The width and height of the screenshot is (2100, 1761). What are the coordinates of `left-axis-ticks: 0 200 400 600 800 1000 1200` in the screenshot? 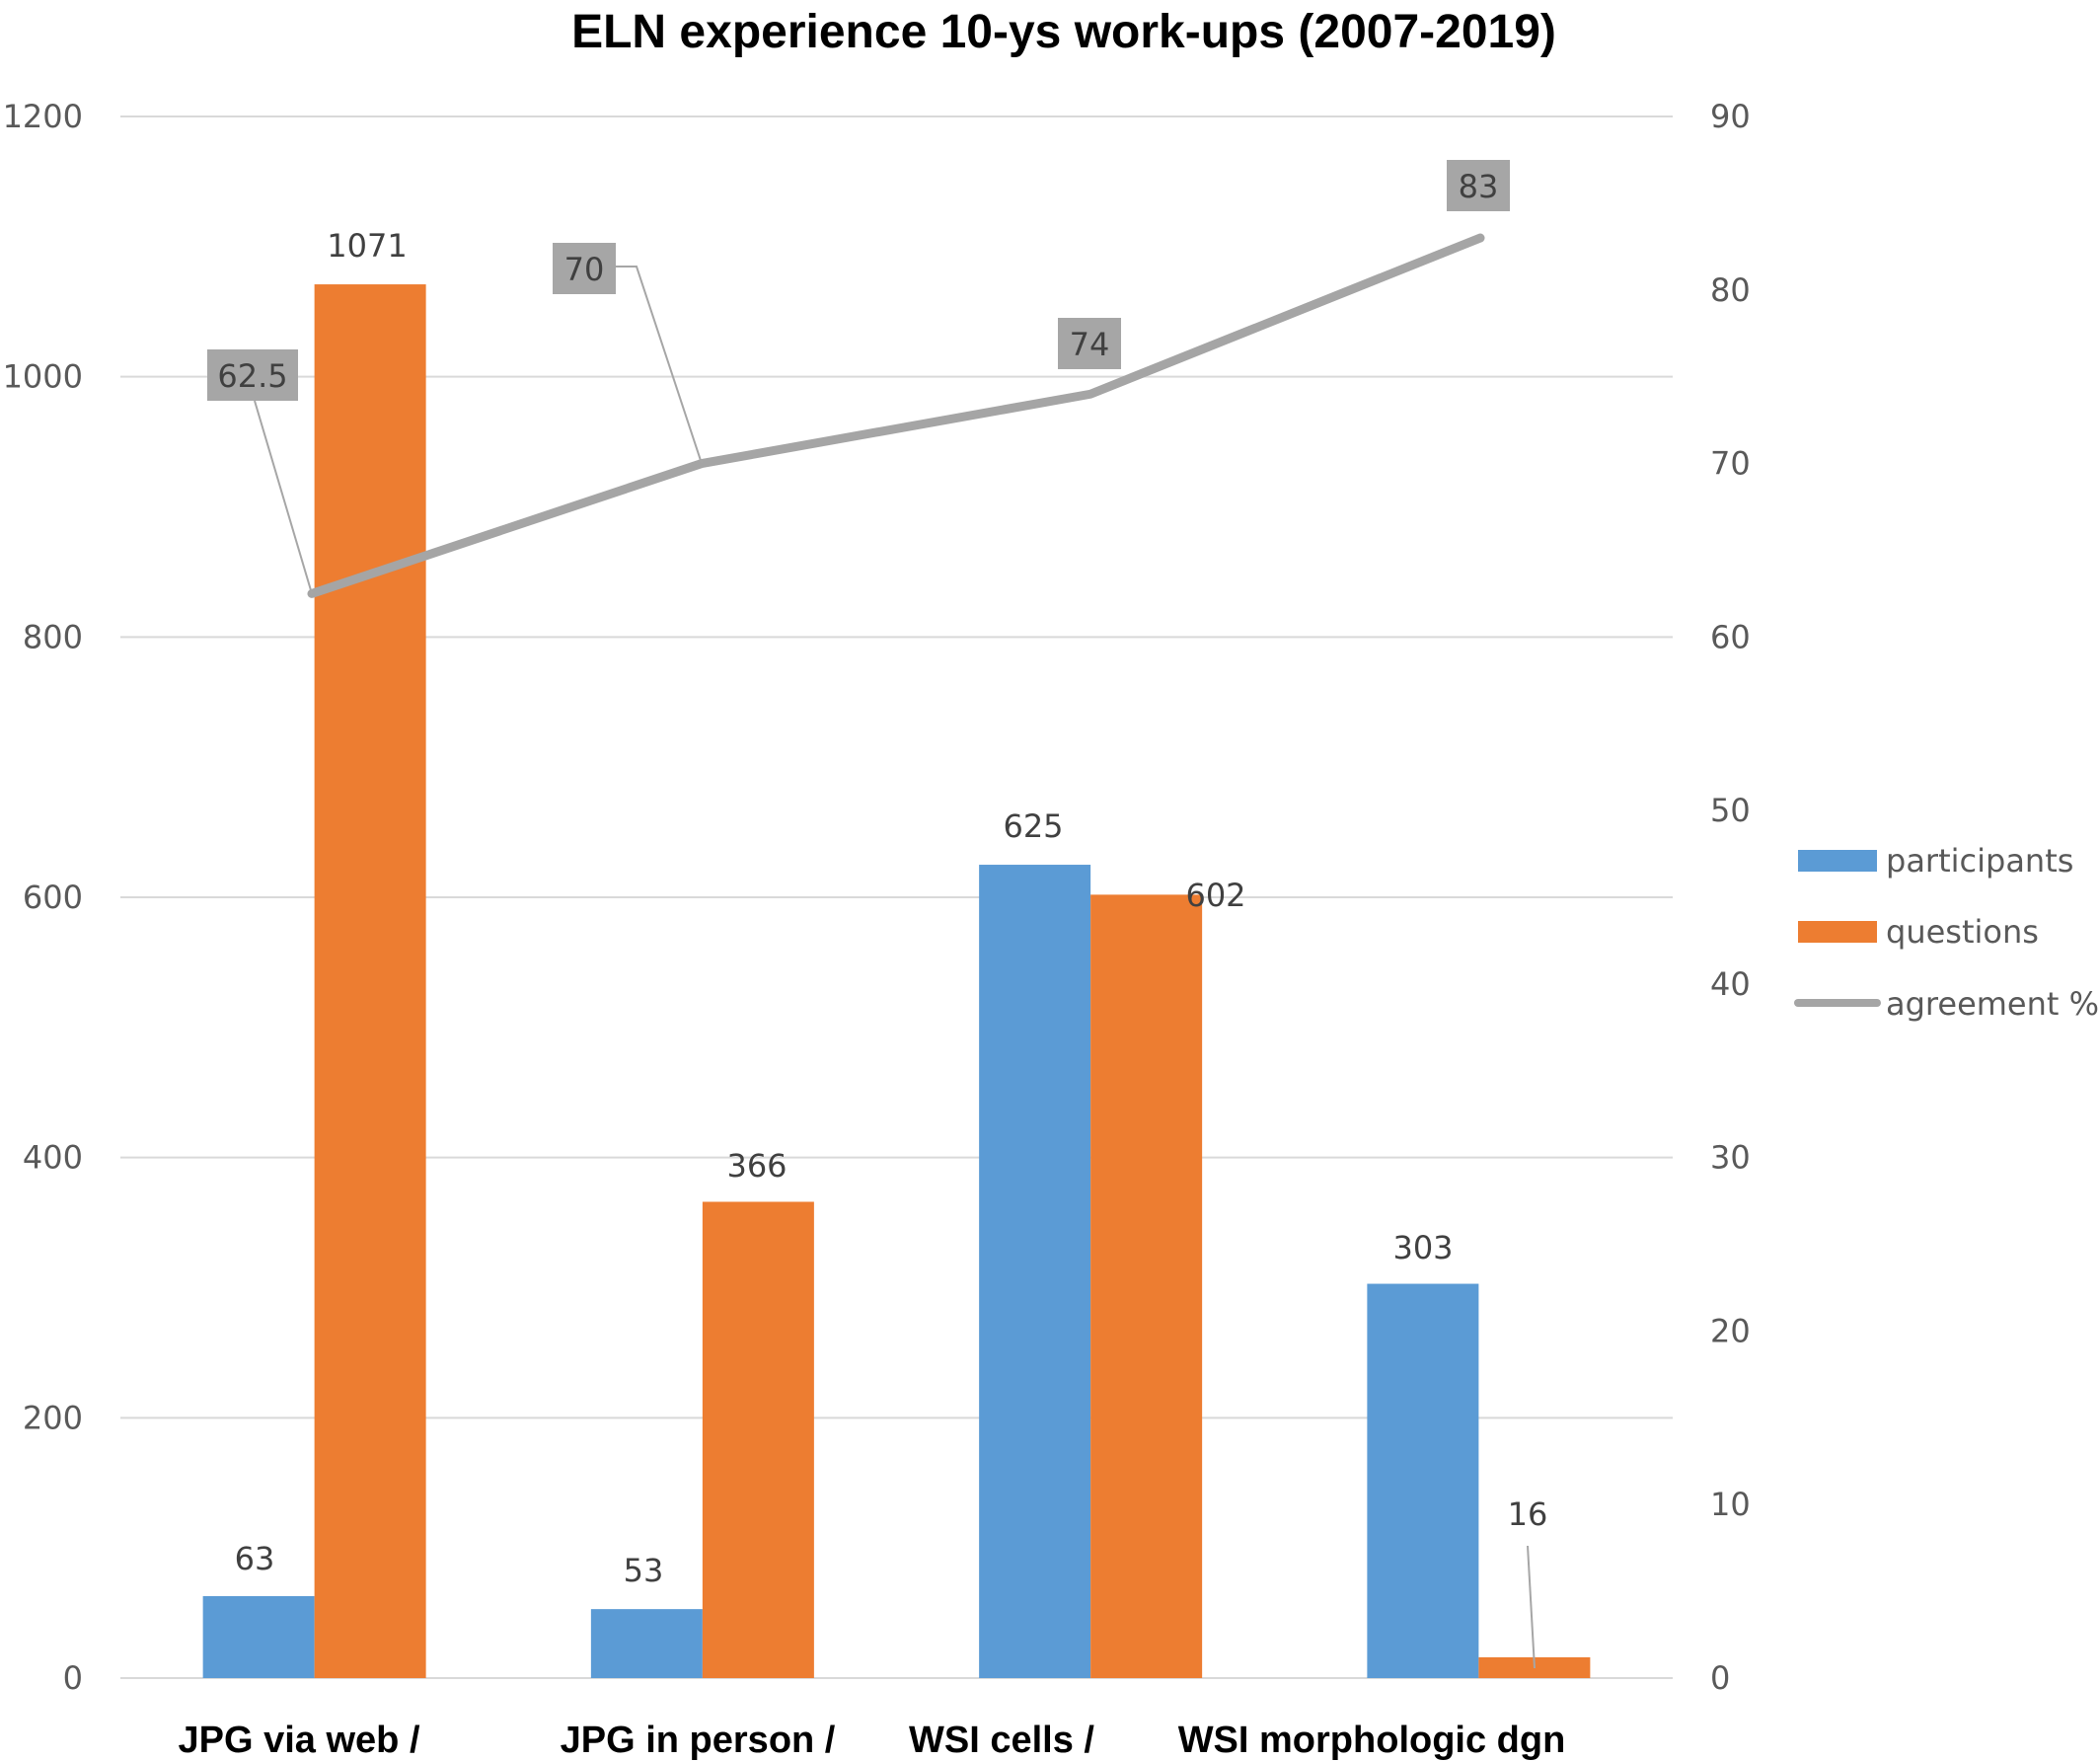 It's located at (43, 897).